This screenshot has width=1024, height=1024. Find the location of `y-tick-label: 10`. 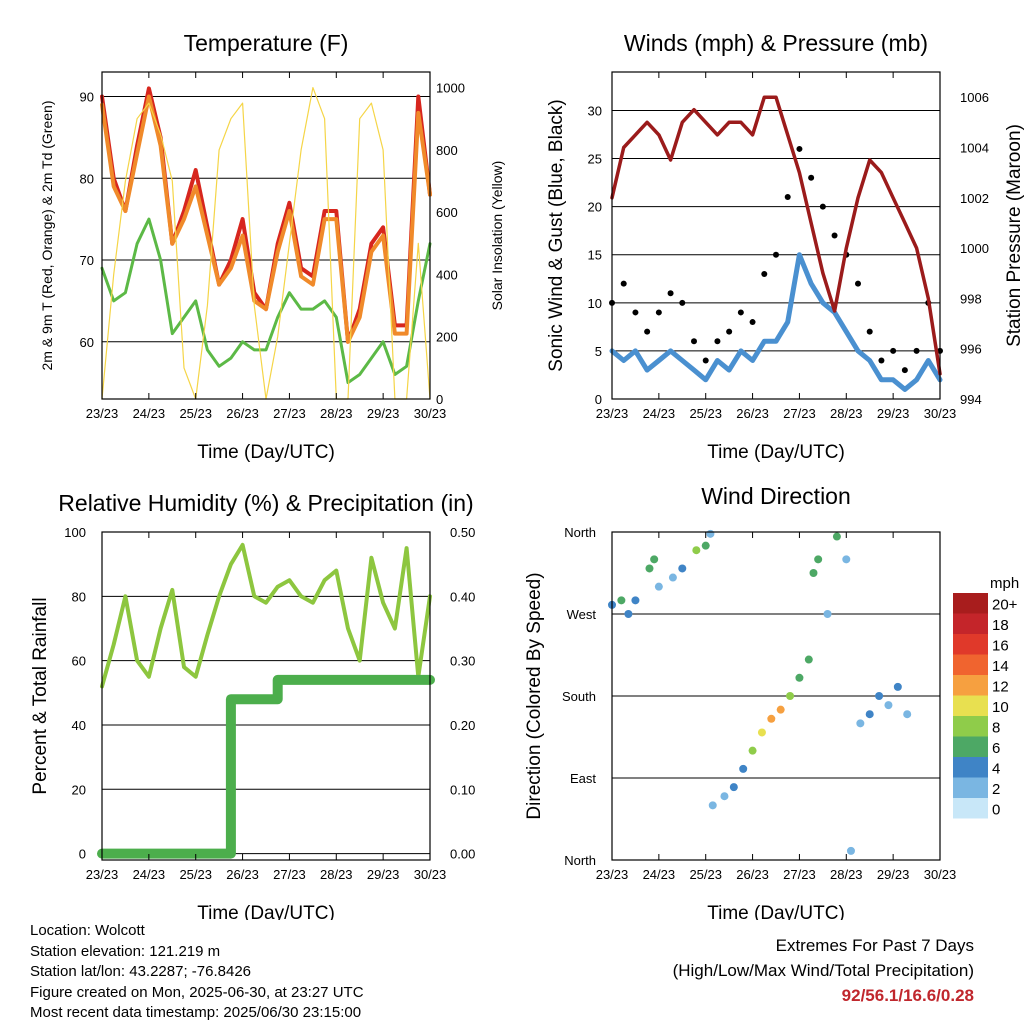

y-tick-label: 10 is located at coordinates (595, 303).